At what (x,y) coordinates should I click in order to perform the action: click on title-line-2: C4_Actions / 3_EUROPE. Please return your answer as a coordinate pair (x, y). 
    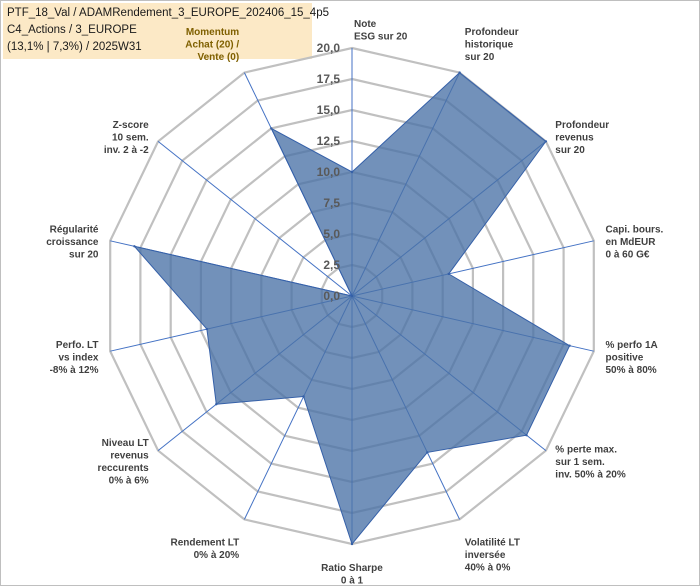
    Looking at the image, I should click on (72, 30).